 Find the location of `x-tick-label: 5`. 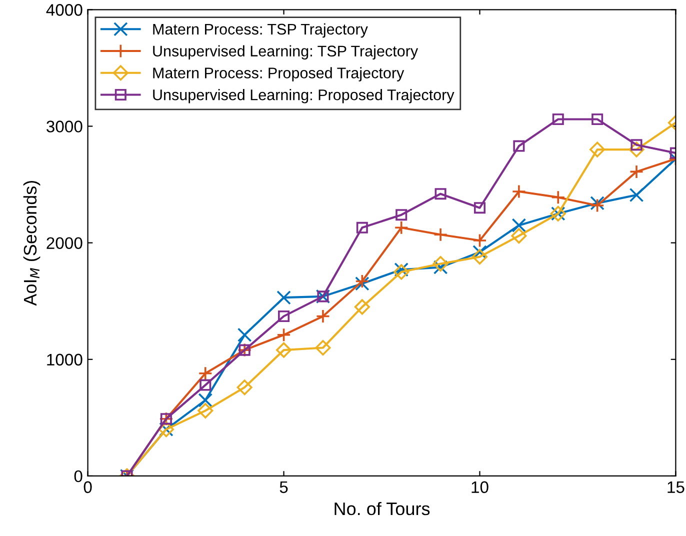

x-tick-label: 5 is located at coordinates (284, 487).